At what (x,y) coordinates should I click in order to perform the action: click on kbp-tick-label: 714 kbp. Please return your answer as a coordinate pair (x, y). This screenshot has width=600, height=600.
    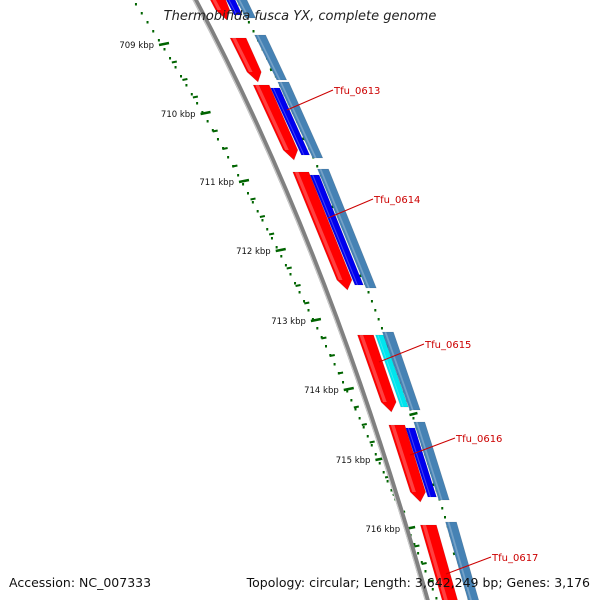
    Looking at the image, I should click on (321, 391).